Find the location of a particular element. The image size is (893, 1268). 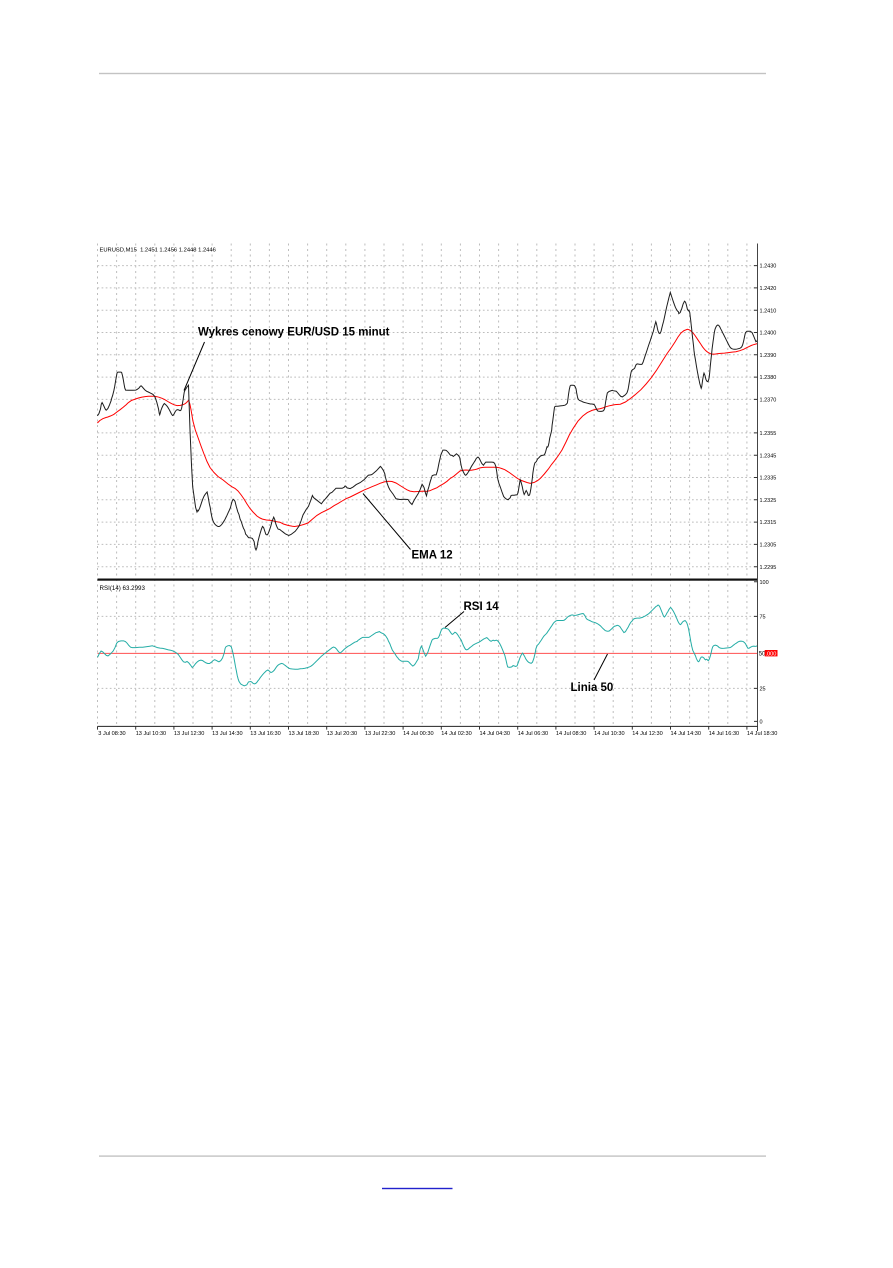

svg-text: 13 Jul 20:30 is located at coordinates (342, 734).